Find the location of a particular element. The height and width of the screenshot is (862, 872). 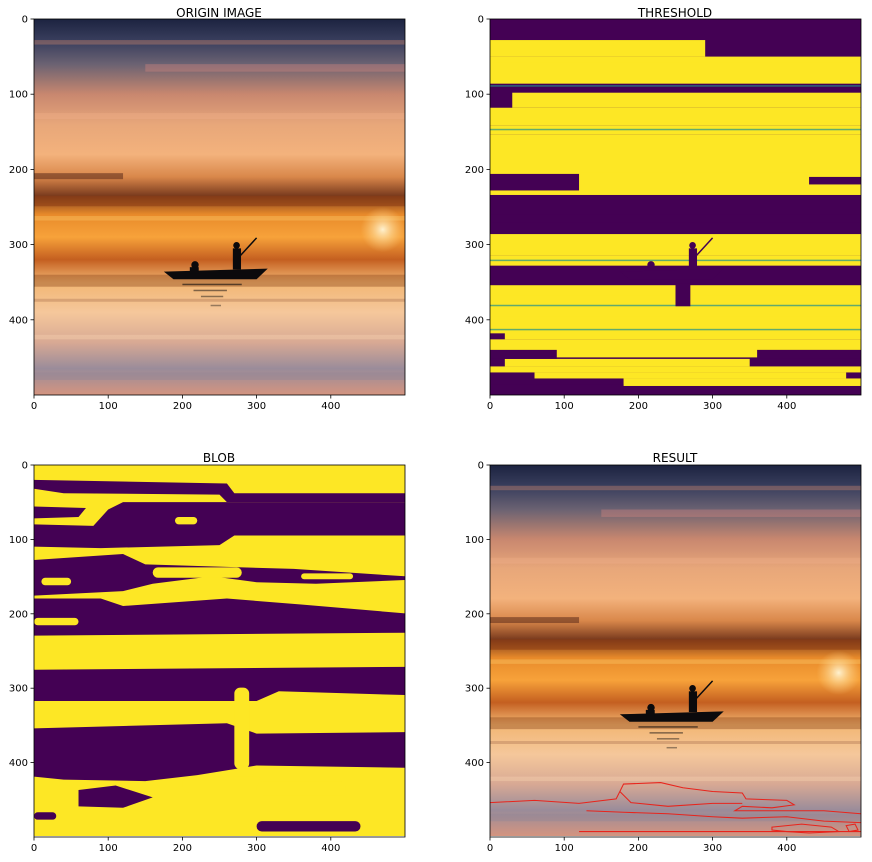

panel-title-threshold: THRESHOLD is located at coordinates (674, 13).